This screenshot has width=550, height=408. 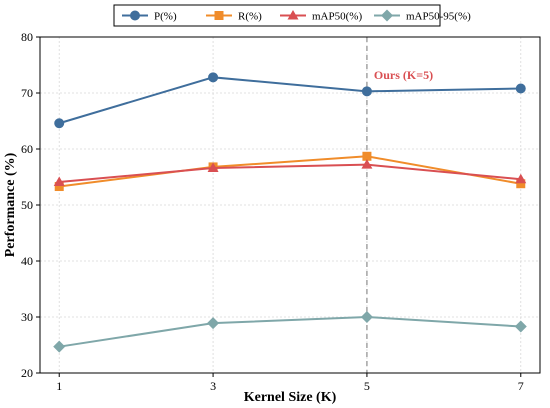 I want to click on y-tick-label: 50, so click(x=27, y=205).